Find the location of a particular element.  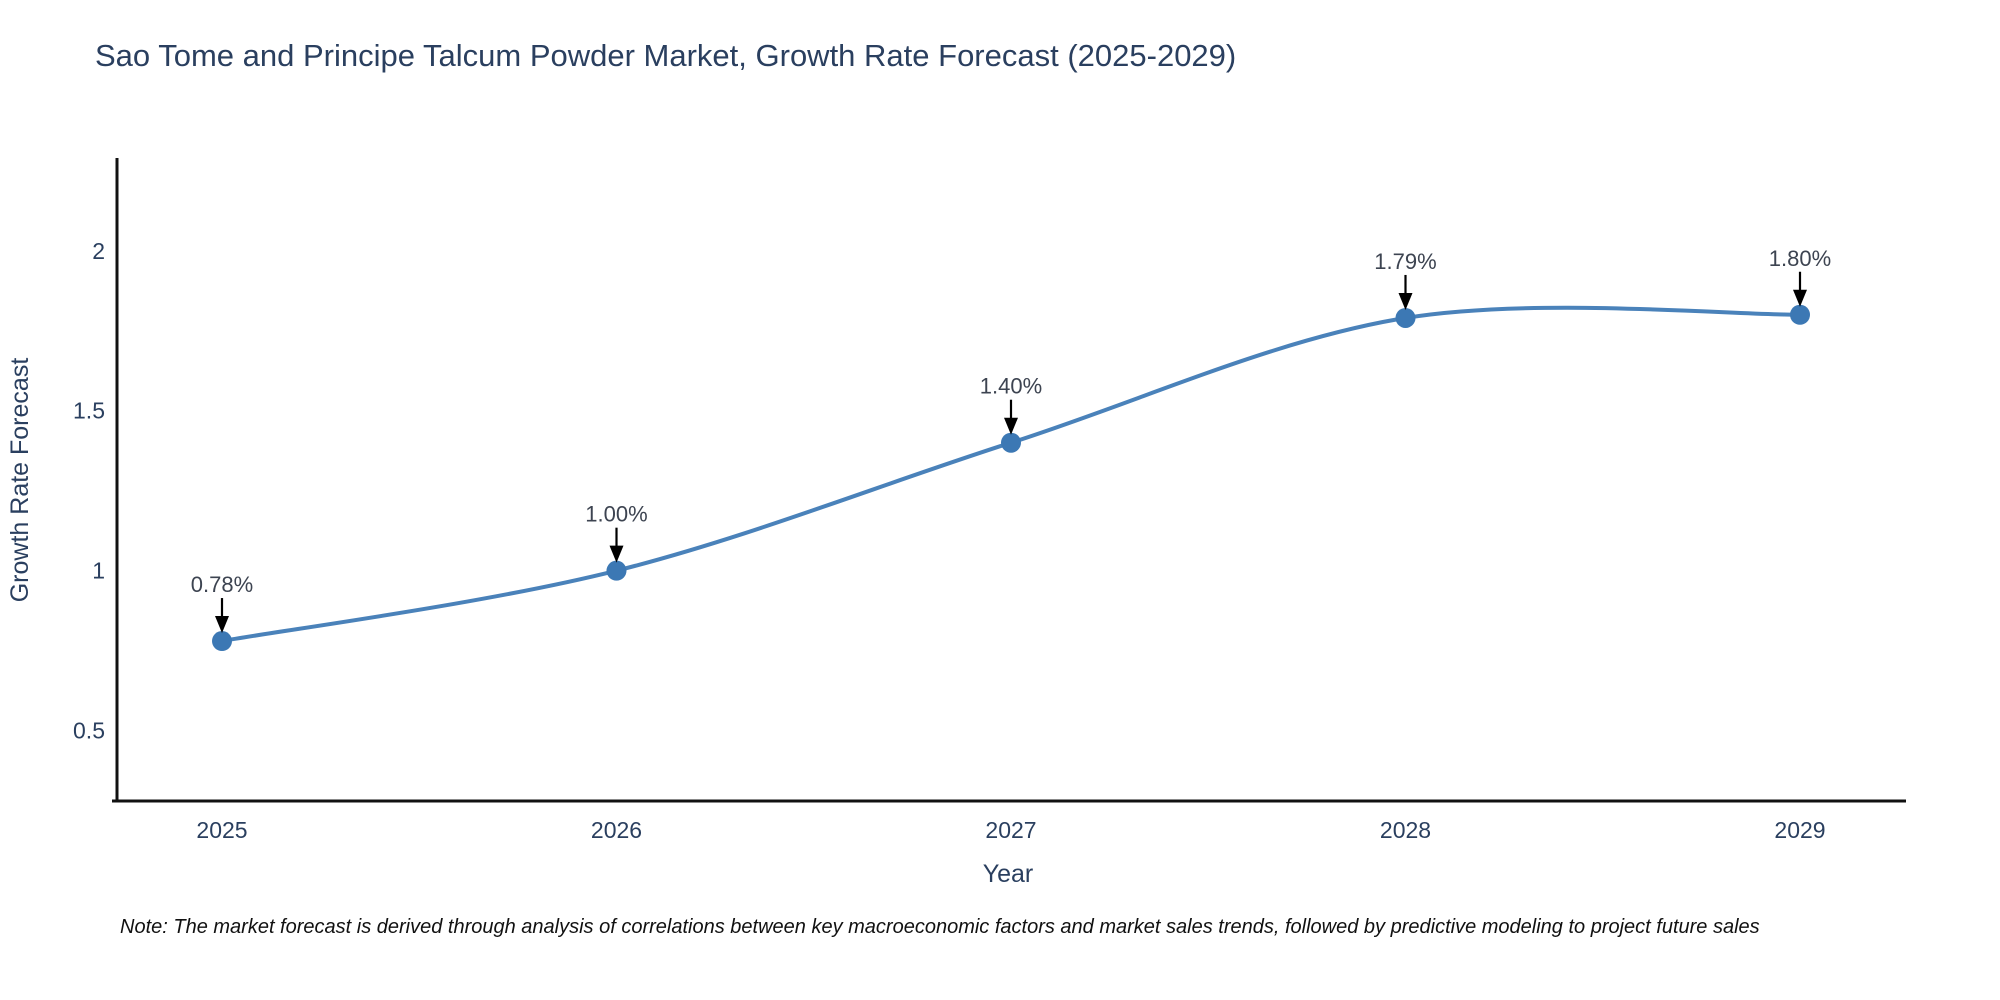

x-tick-label: 2027 is located at coordinates (1010, 830).